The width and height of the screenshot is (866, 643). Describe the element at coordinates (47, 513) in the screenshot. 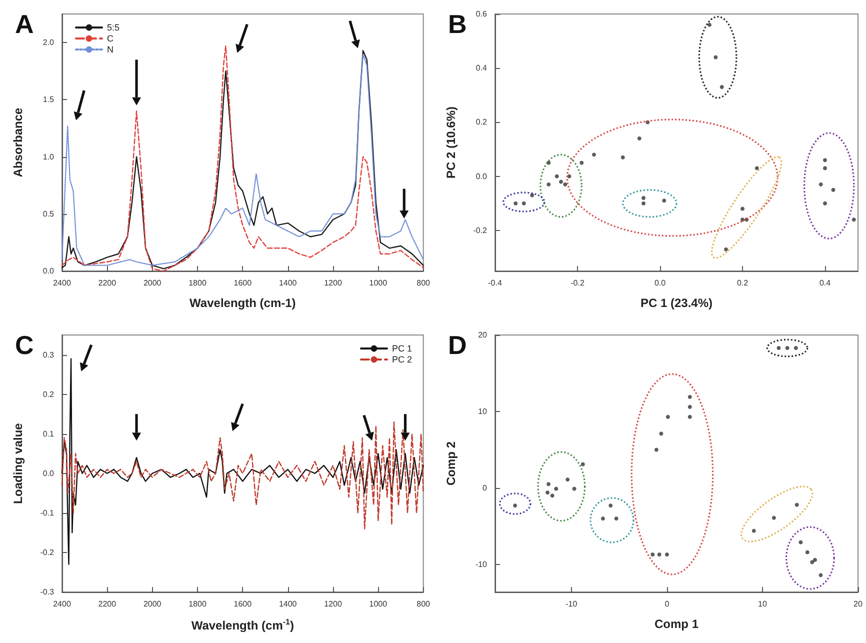

I see `y-tick-label: -0.1` at that location.